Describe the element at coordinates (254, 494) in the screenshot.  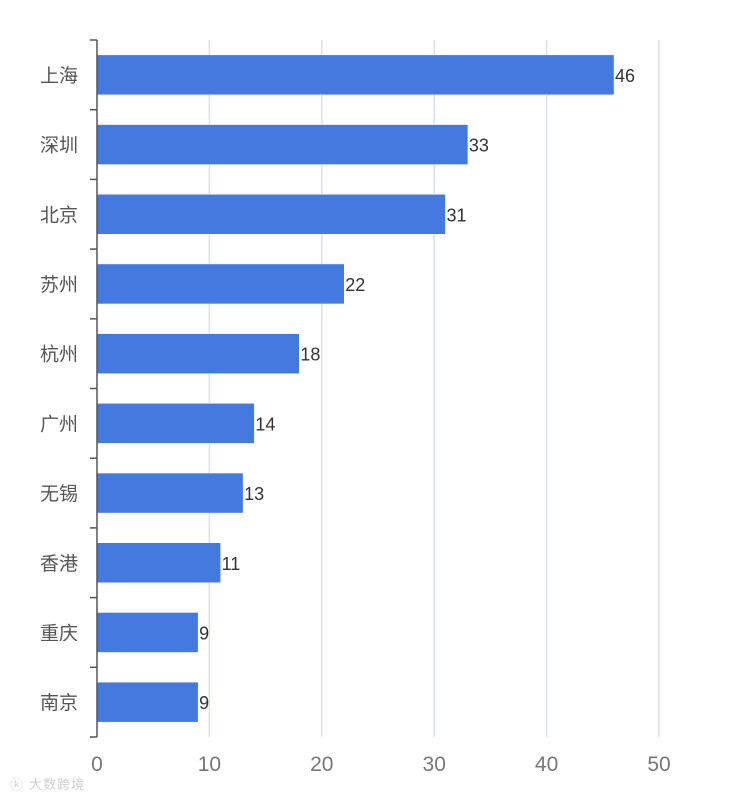
I see `data-label: 13` at that location.